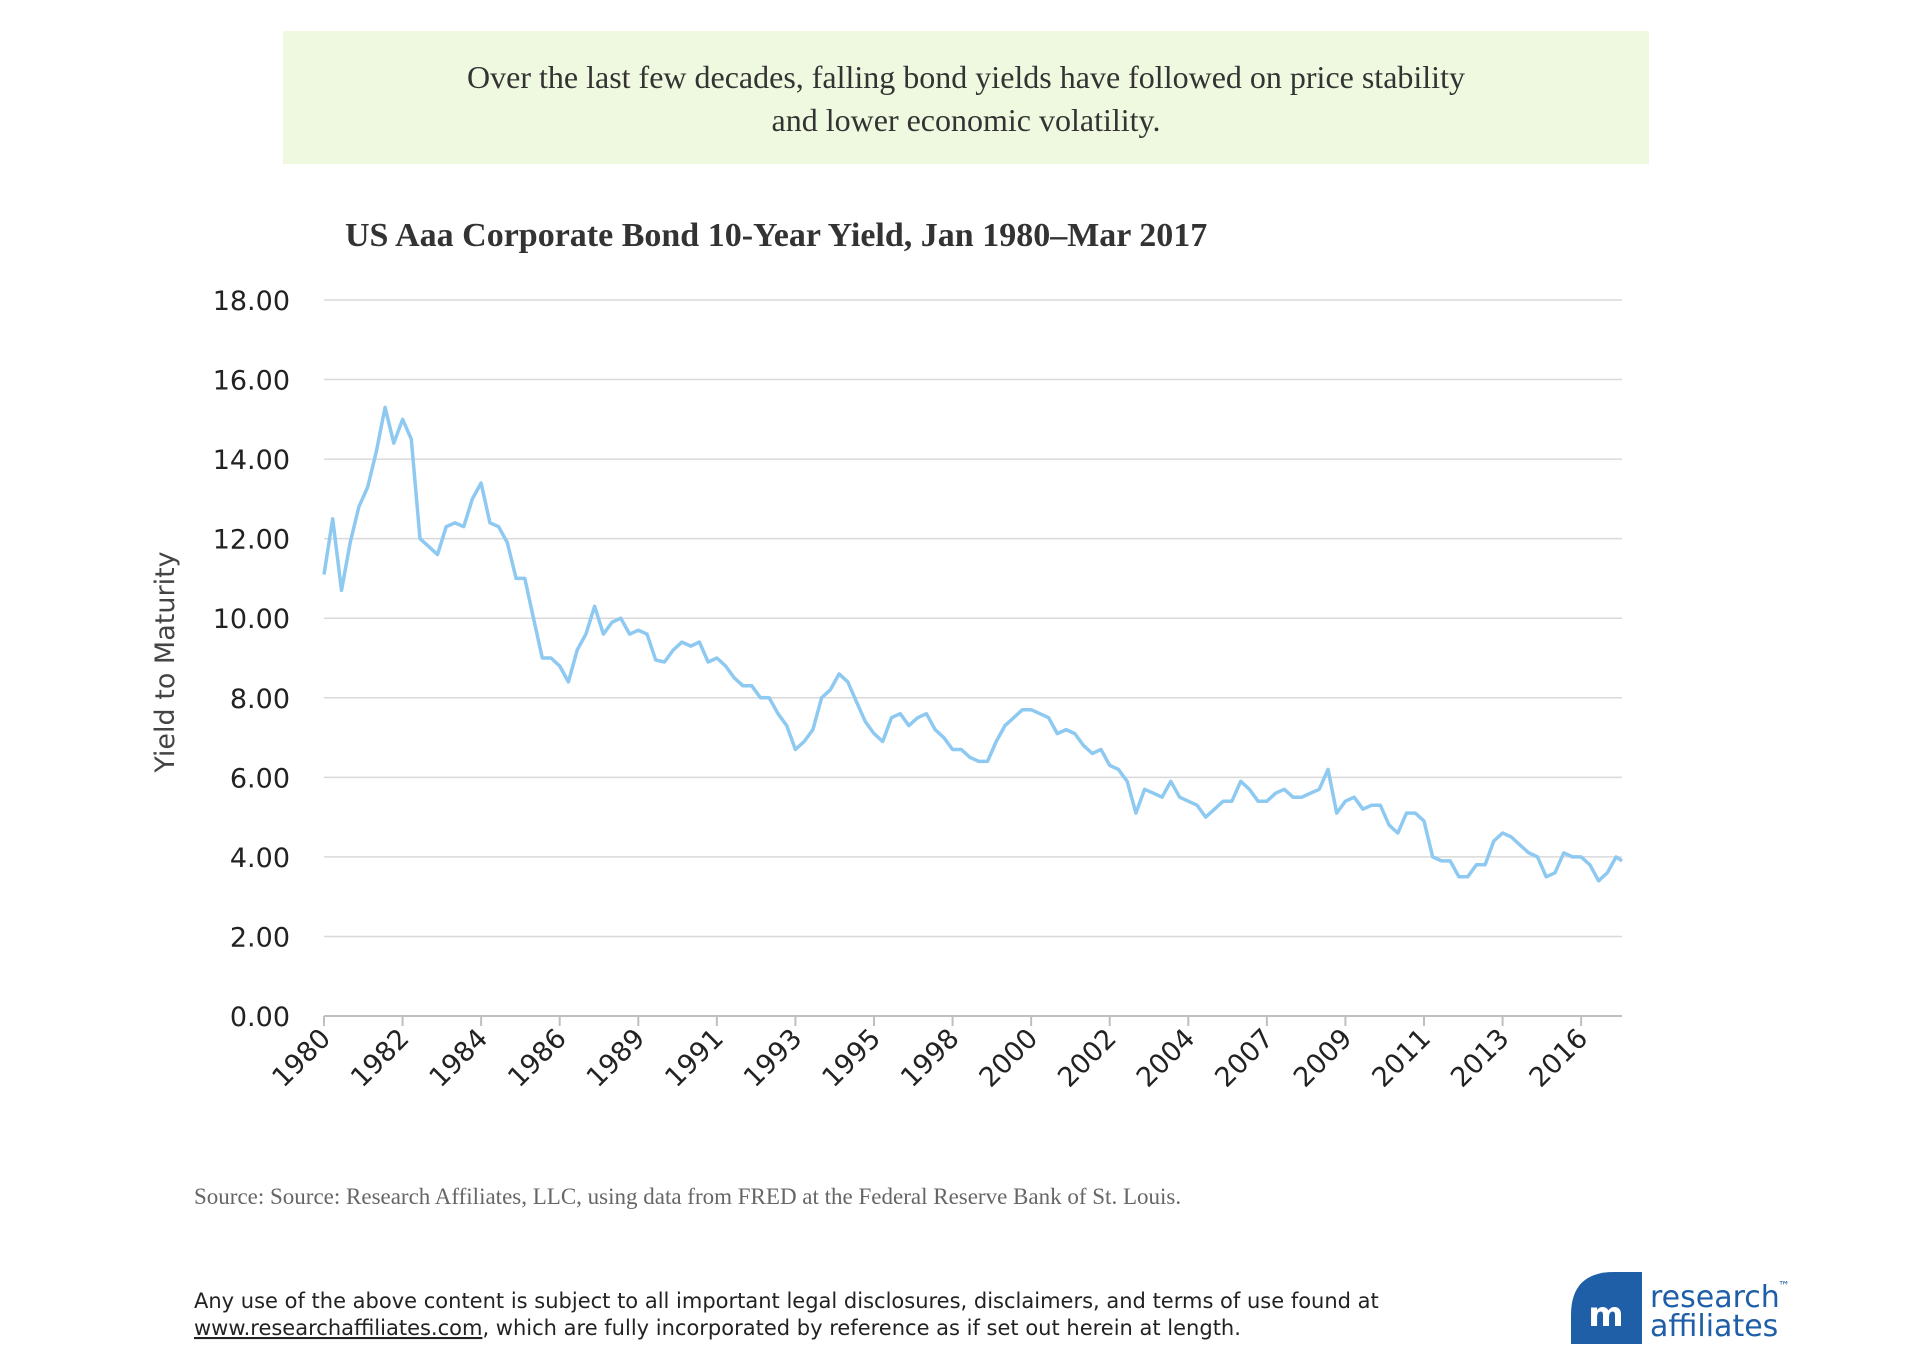 This screenshot has width=1920, height=1359. I want to click on header-line: and lower economic volatility., so click(966, 120).